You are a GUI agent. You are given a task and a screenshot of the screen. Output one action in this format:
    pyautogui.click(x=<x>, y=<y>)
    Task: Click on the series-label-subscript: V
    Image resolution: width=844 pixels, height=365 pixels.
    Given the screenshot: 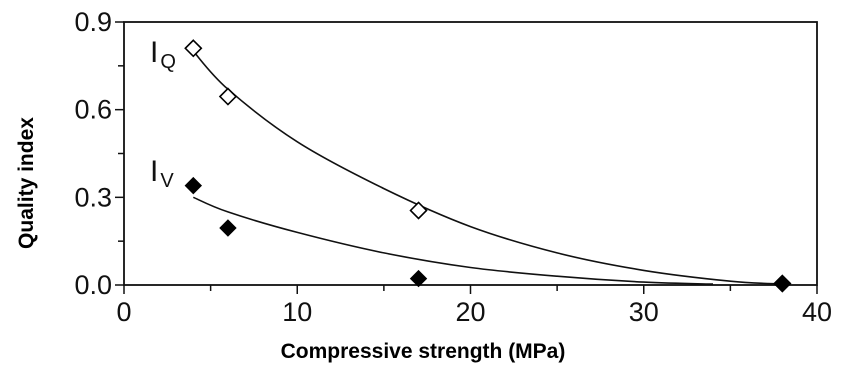 What is the action you would take?
    pyautogui.click(x=167, y=181)
    